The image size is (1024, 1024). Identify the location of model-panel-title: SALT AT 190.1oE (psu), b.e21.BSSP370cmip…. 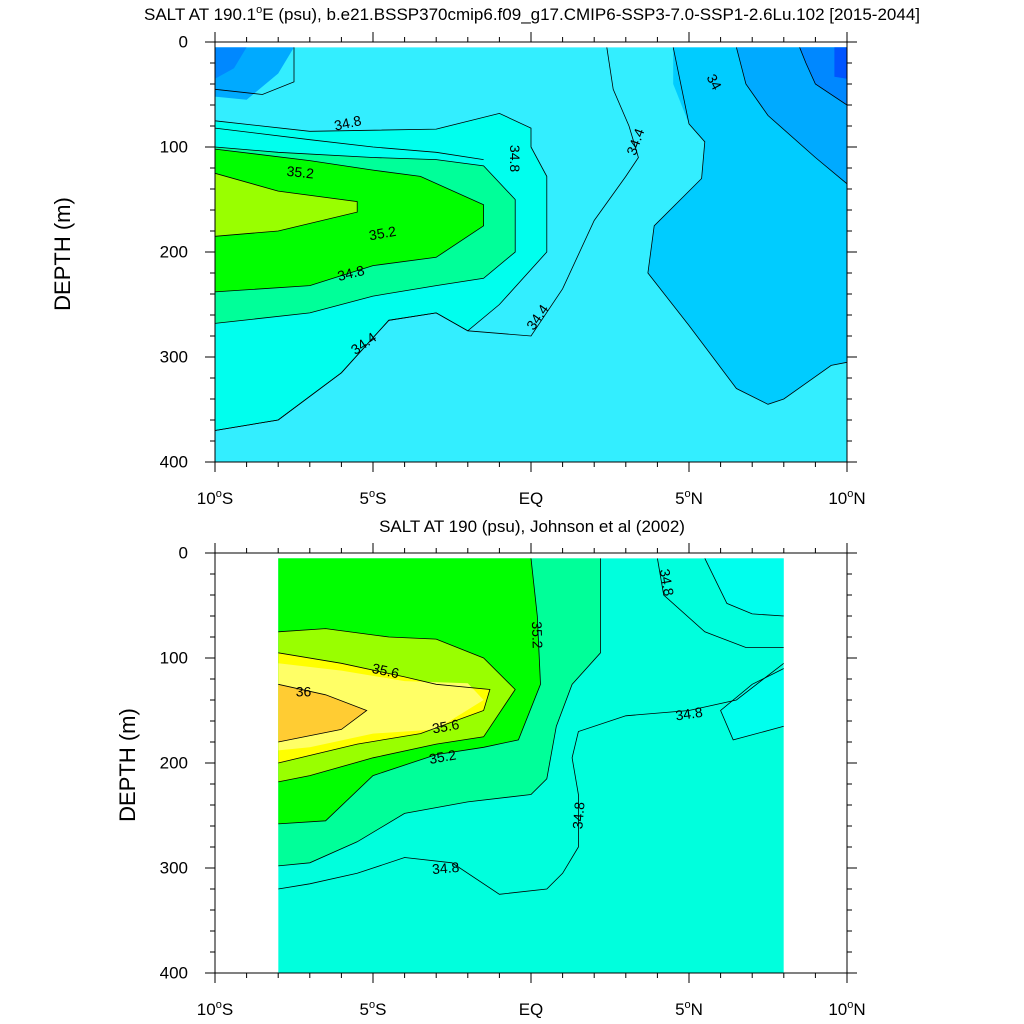
(532, 14).